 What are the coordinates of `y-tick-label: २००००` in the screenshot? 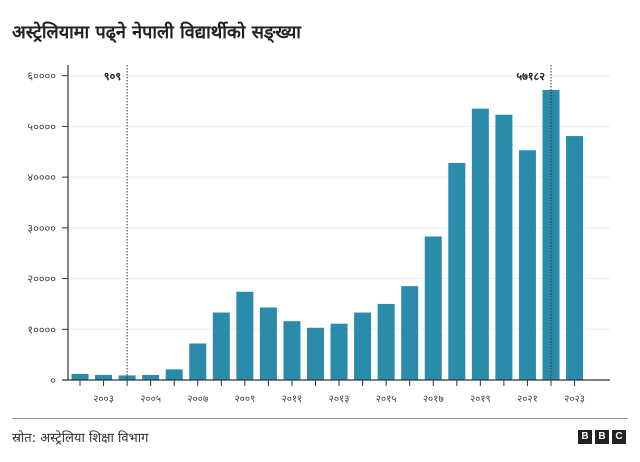 It's located at (41, 279).